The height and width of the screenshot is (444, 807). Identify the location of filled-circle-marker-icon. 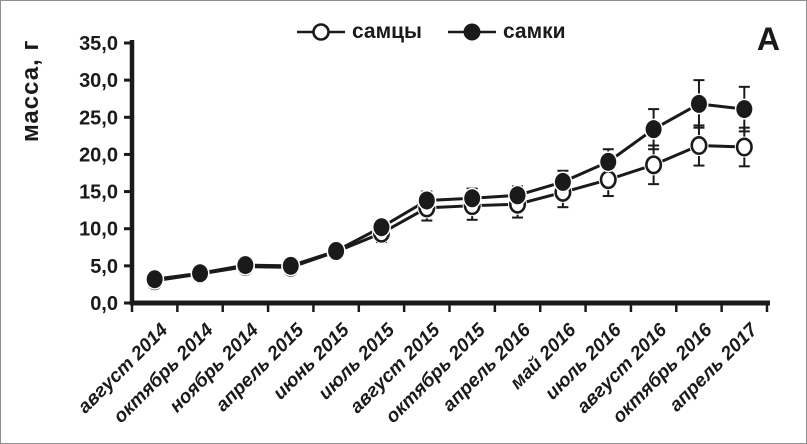
(472, 32).